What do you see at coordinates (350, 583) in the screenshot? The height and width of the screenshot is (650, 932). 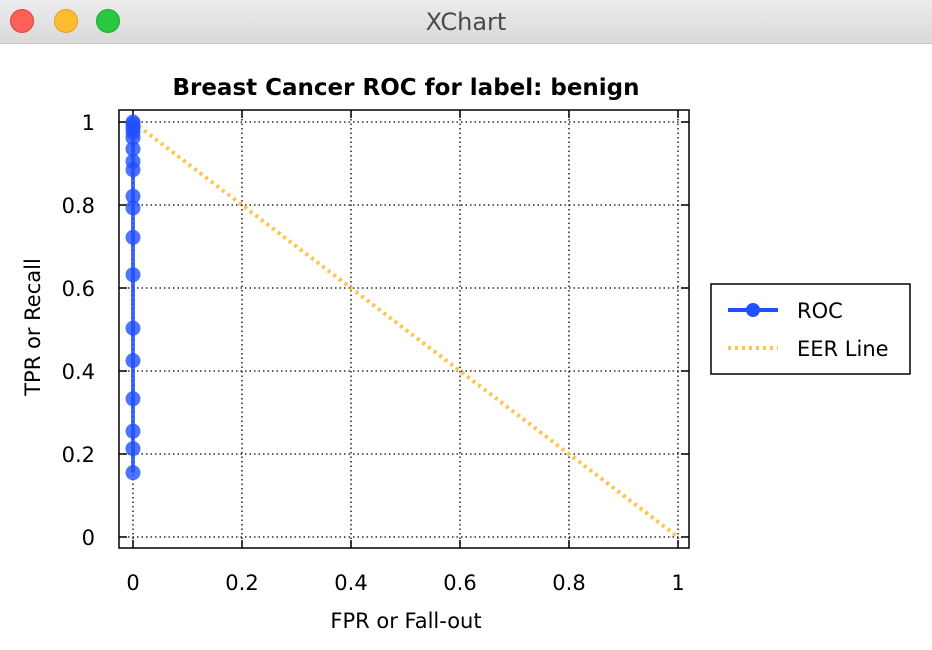 I see `x-tick-label: 0.4` at bounding box center [350, 583].